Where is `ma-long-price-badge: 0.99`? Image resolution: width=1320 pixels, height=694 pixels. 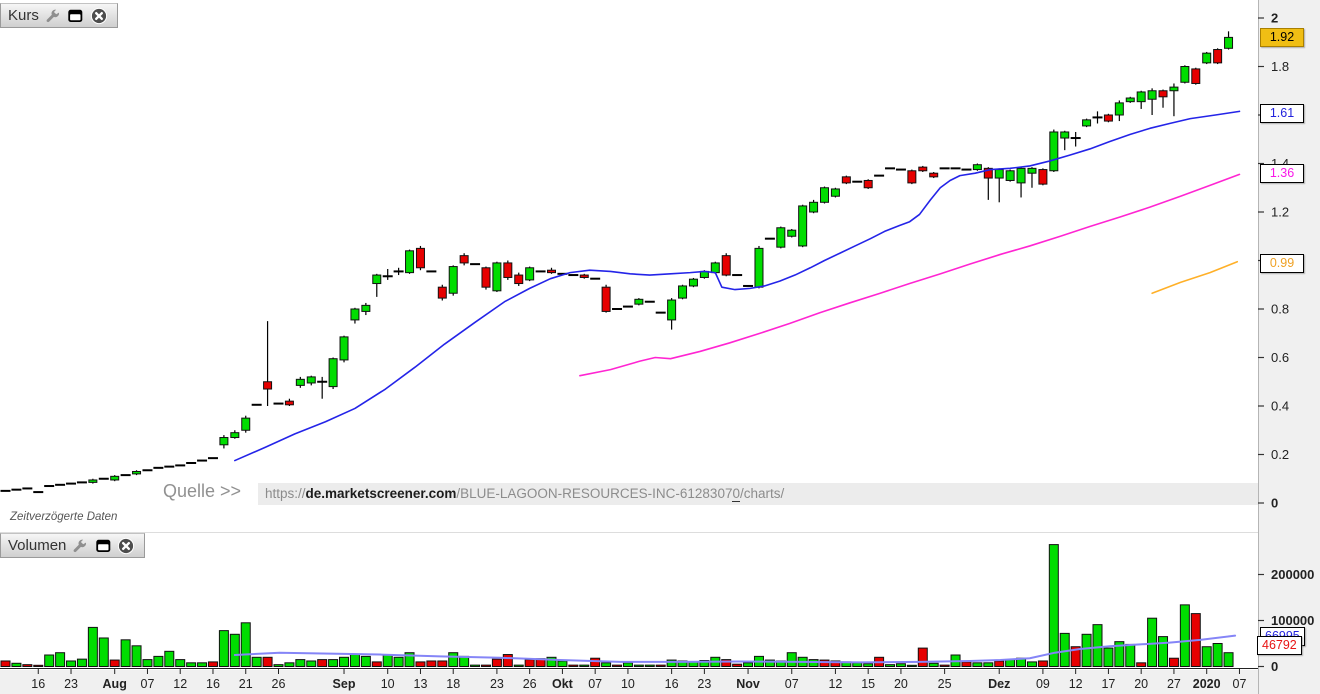
ma-long-price-badge: 0.99 is located at coordinates (1282, 263).